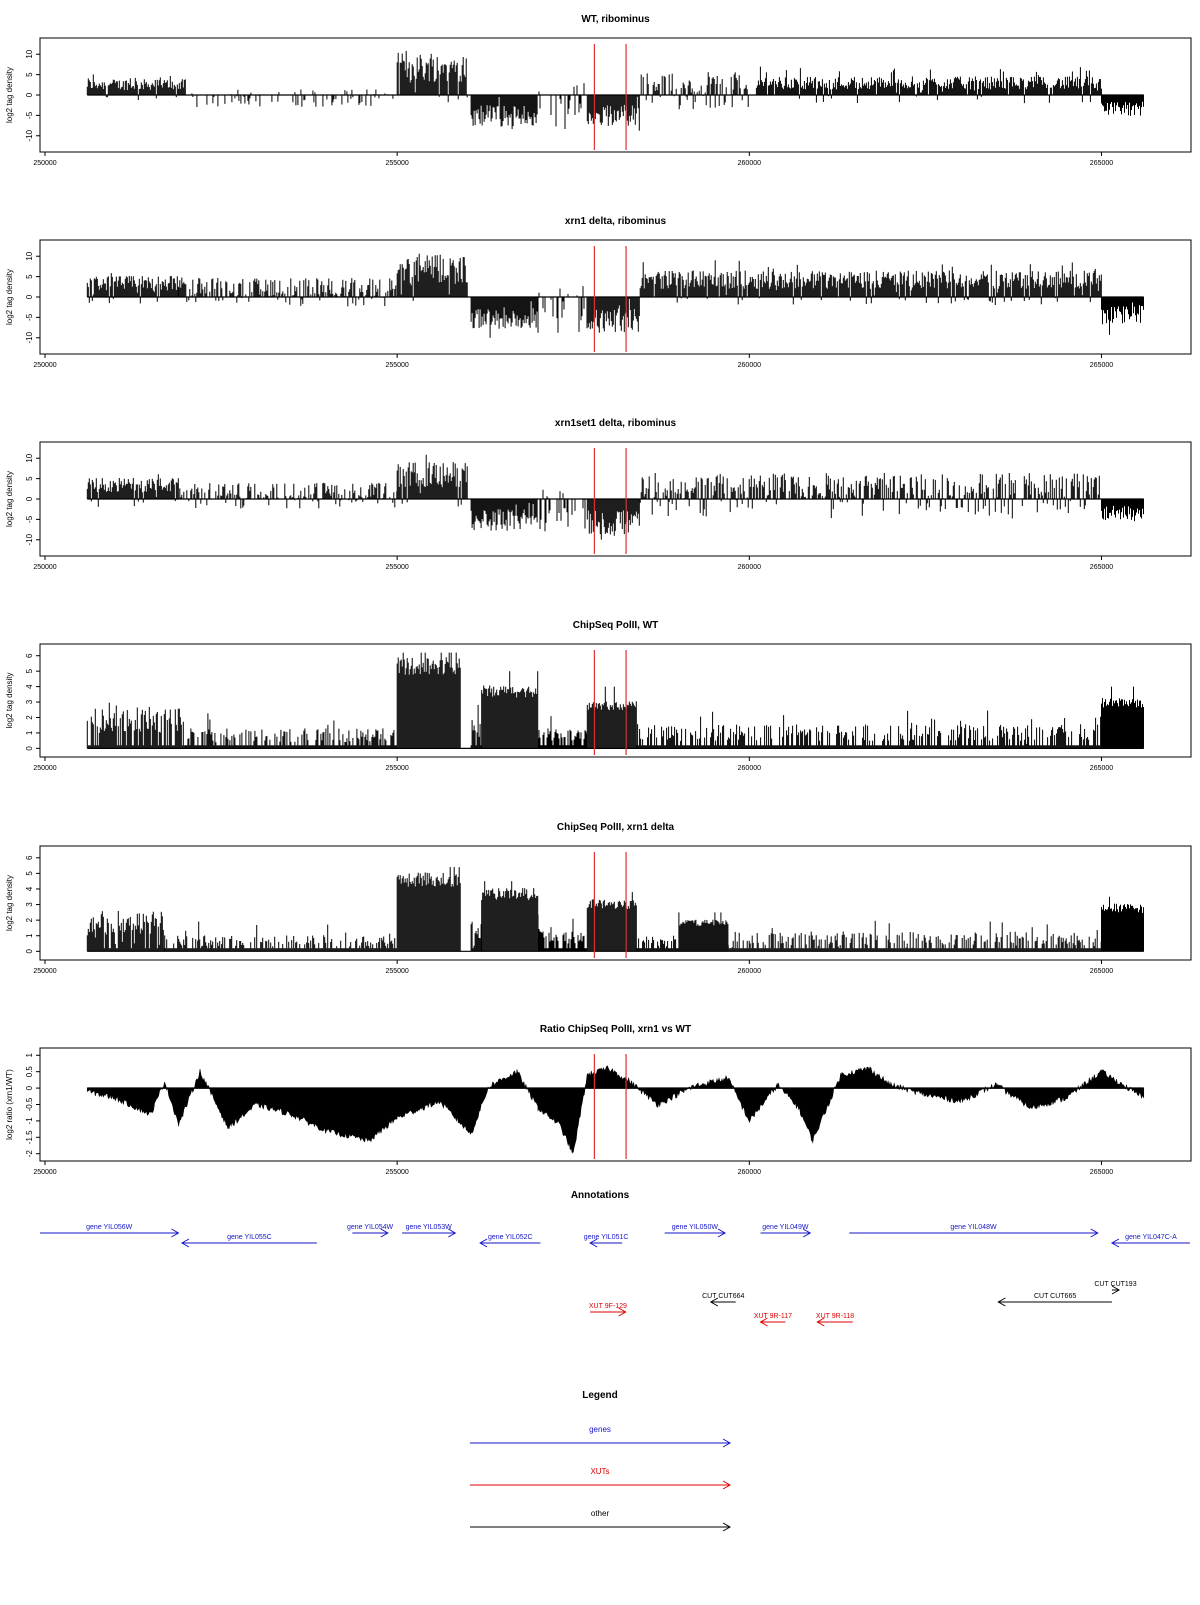 The image size is (1200, 1605). I want to click on annotation-feature: gene YIL047C-A, so click(1151, 1240).